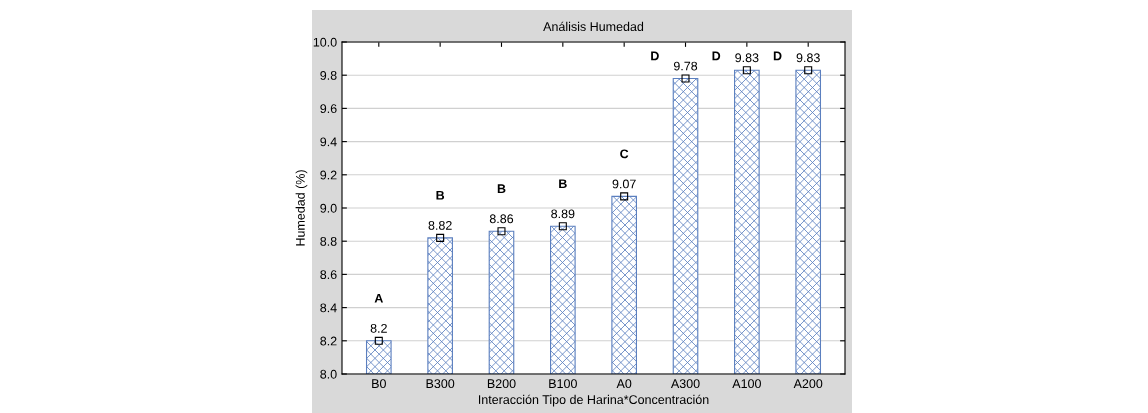 The width and height of the screenshot is (1148, 413). Describe the element at coordinates (624, 384) in the screenshot. I see `x-tick-label: A0` at that location.